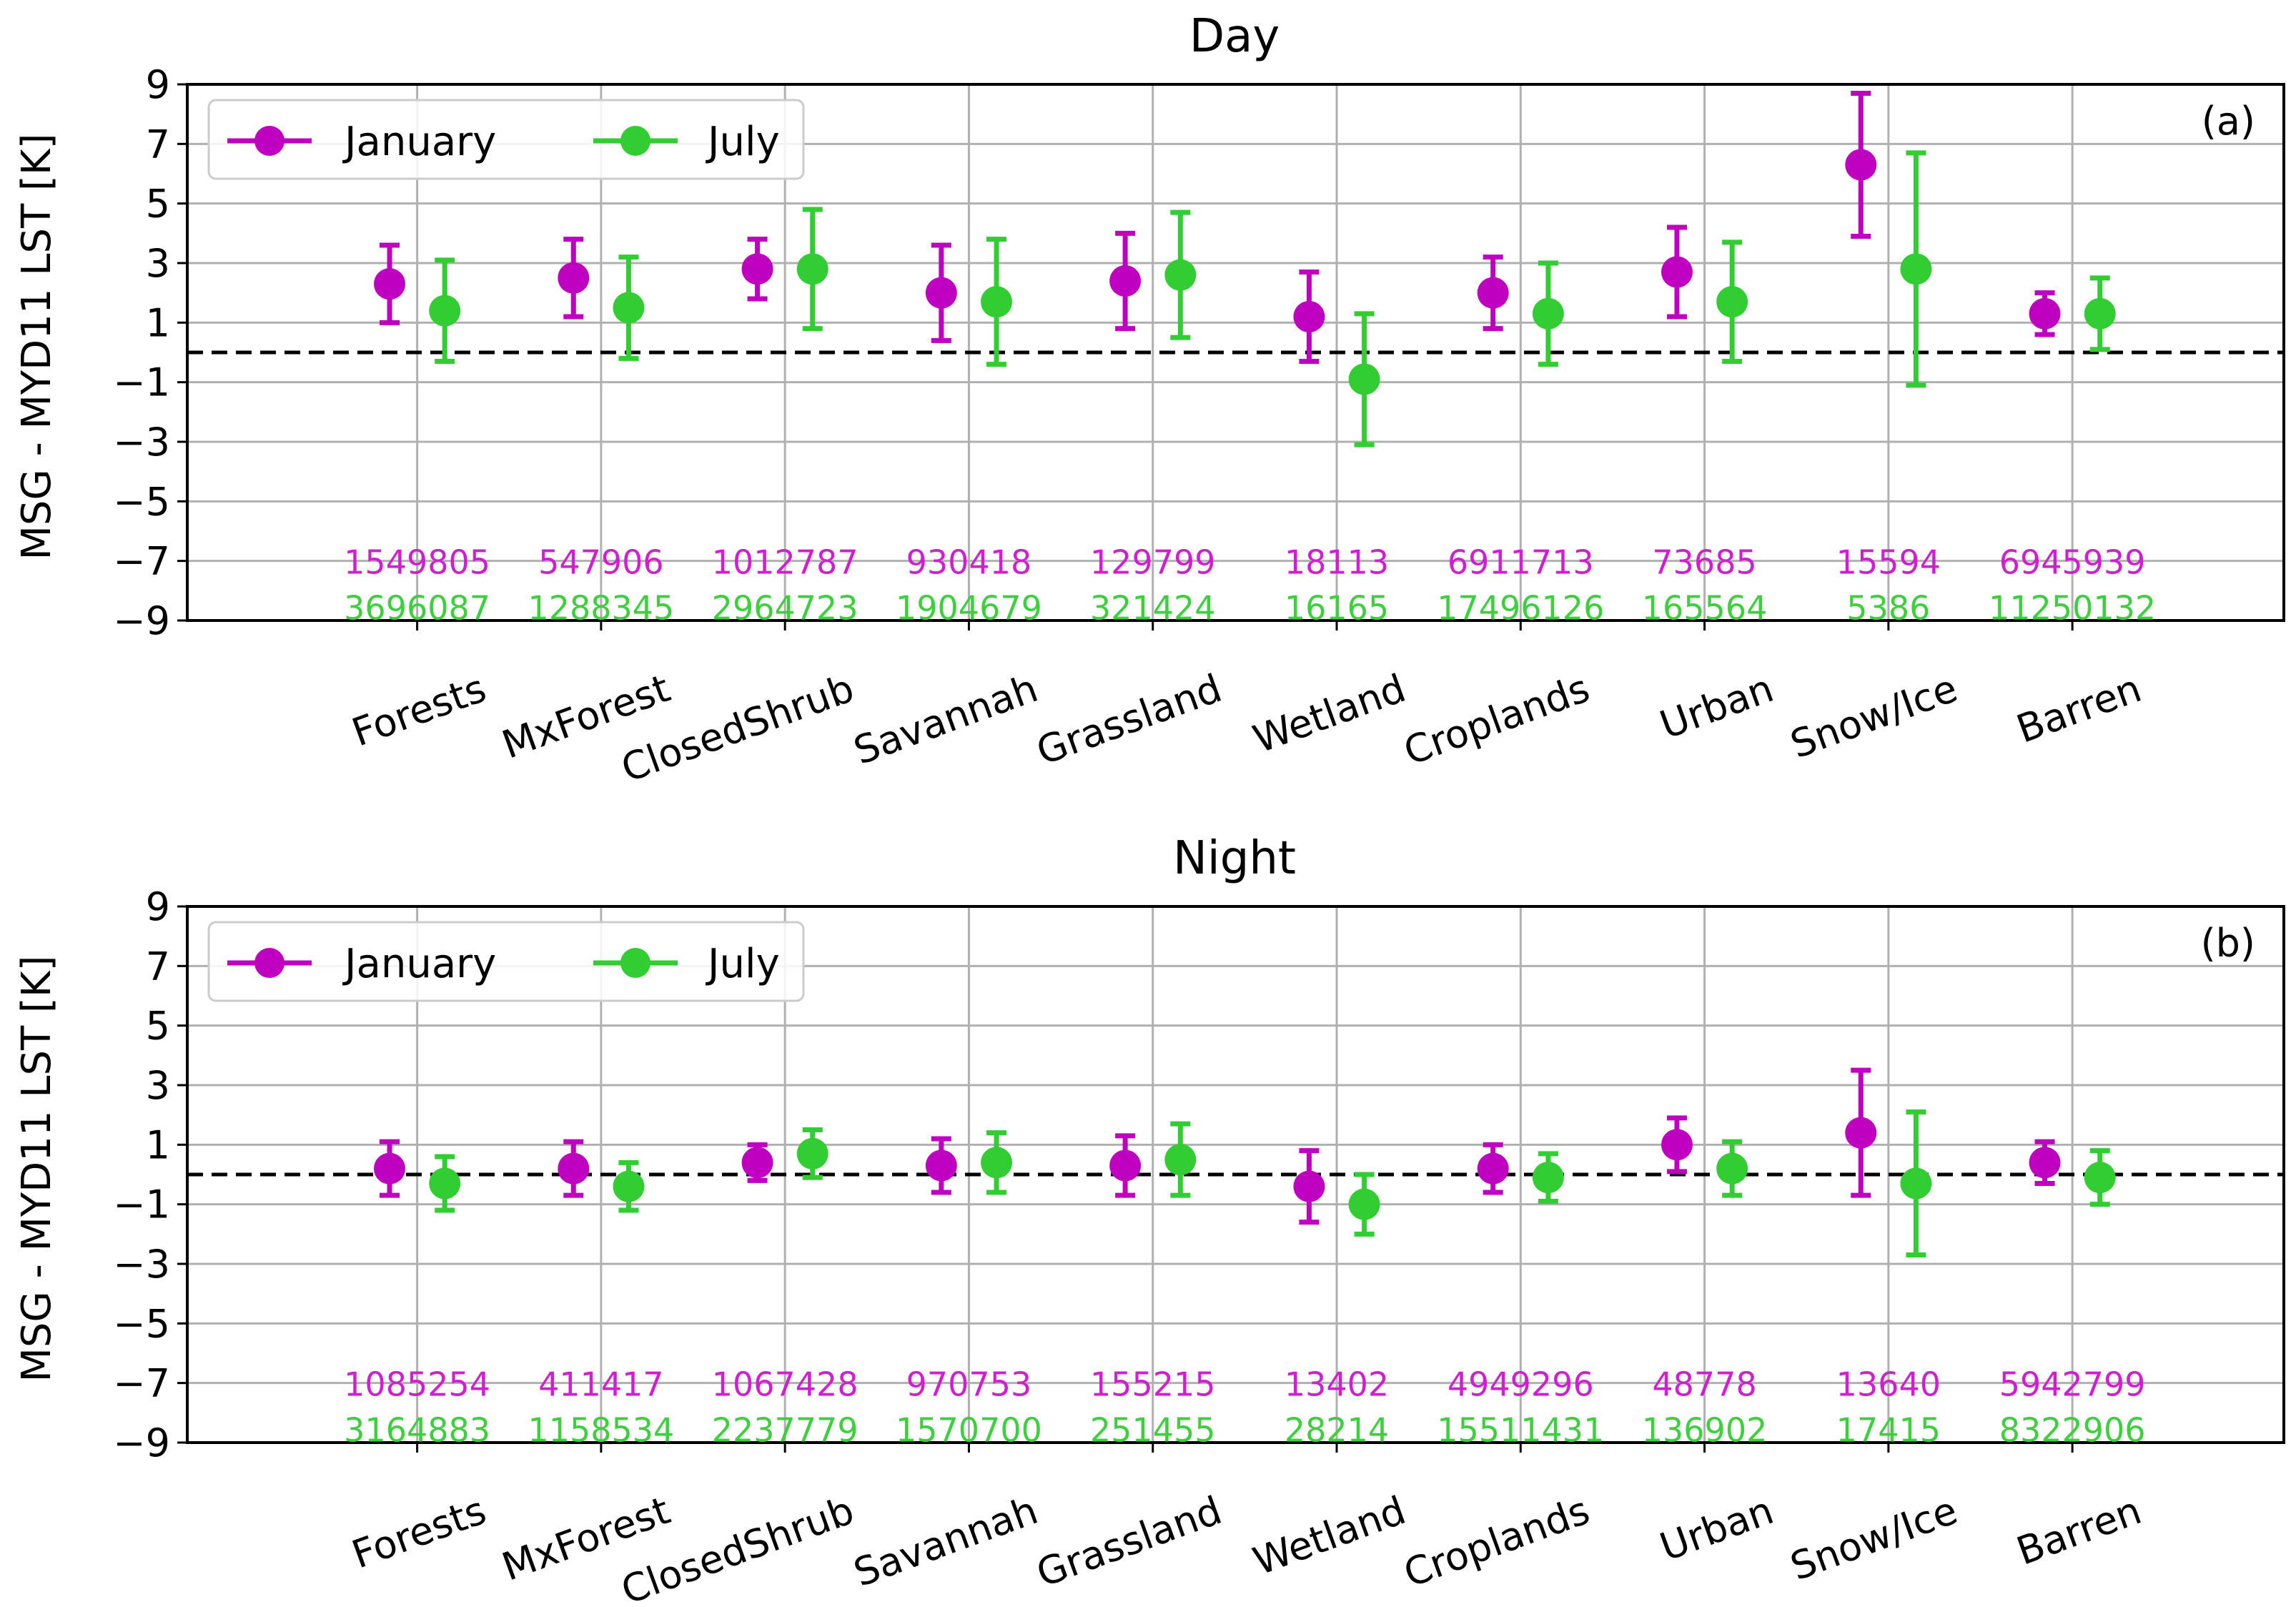 Image resolution: width=2296 pixels, height=1607 pixels. I want to click on panel-label: (b), so click(2228, 943).